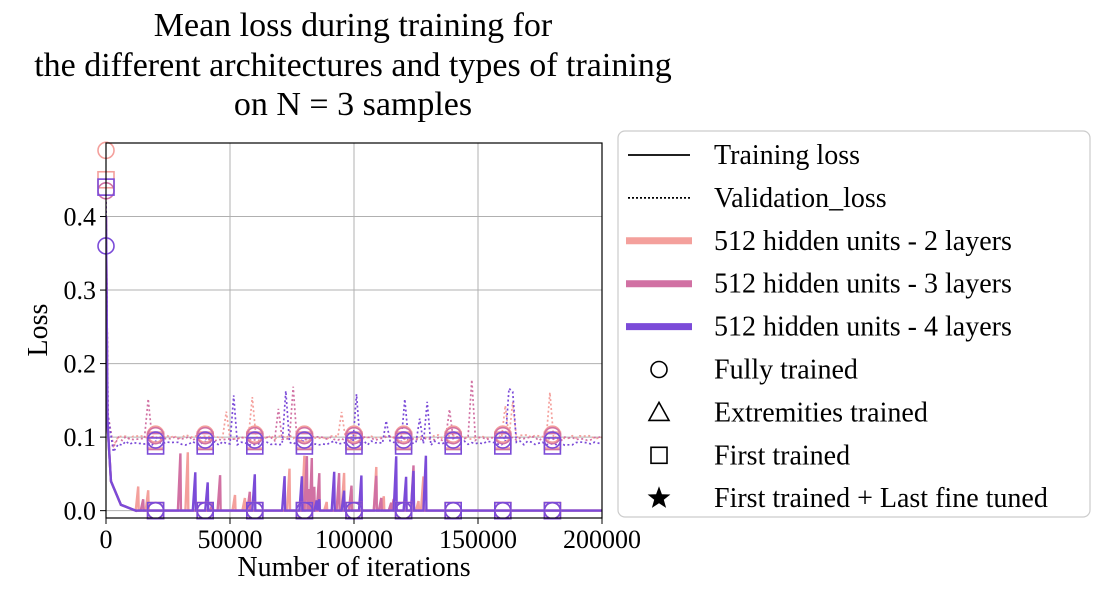 This screenshot has height=591, width=1100. What do you see at coordinates (80, 437) in the screenshot?
I see `y-tick-label: 0.1` at bounding box center [80, 437].